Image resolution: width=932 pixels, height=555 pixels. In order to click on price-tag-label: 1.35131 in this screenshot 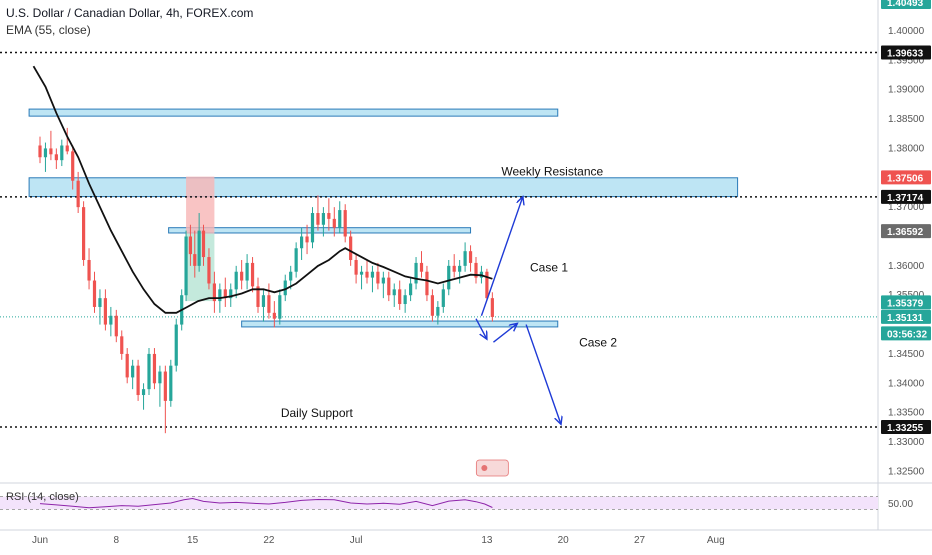, I will do `click(905, 318)`.